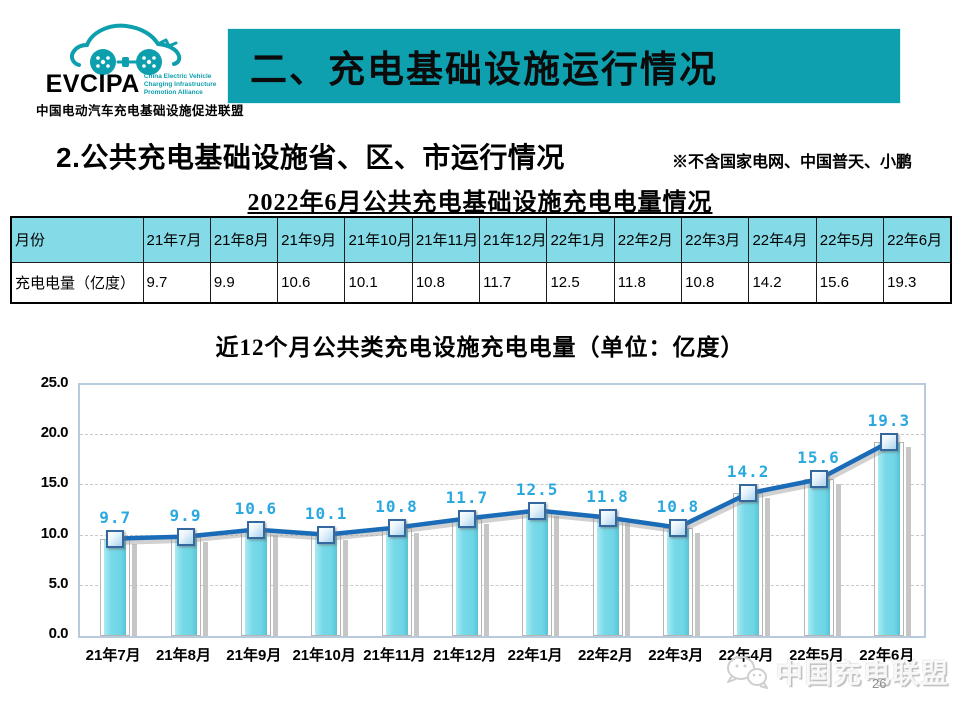  What do you see at coordinates (244, 239) in the screenshot?
I see `table-month-header: 21年8月` at bounding box center [244, 239].